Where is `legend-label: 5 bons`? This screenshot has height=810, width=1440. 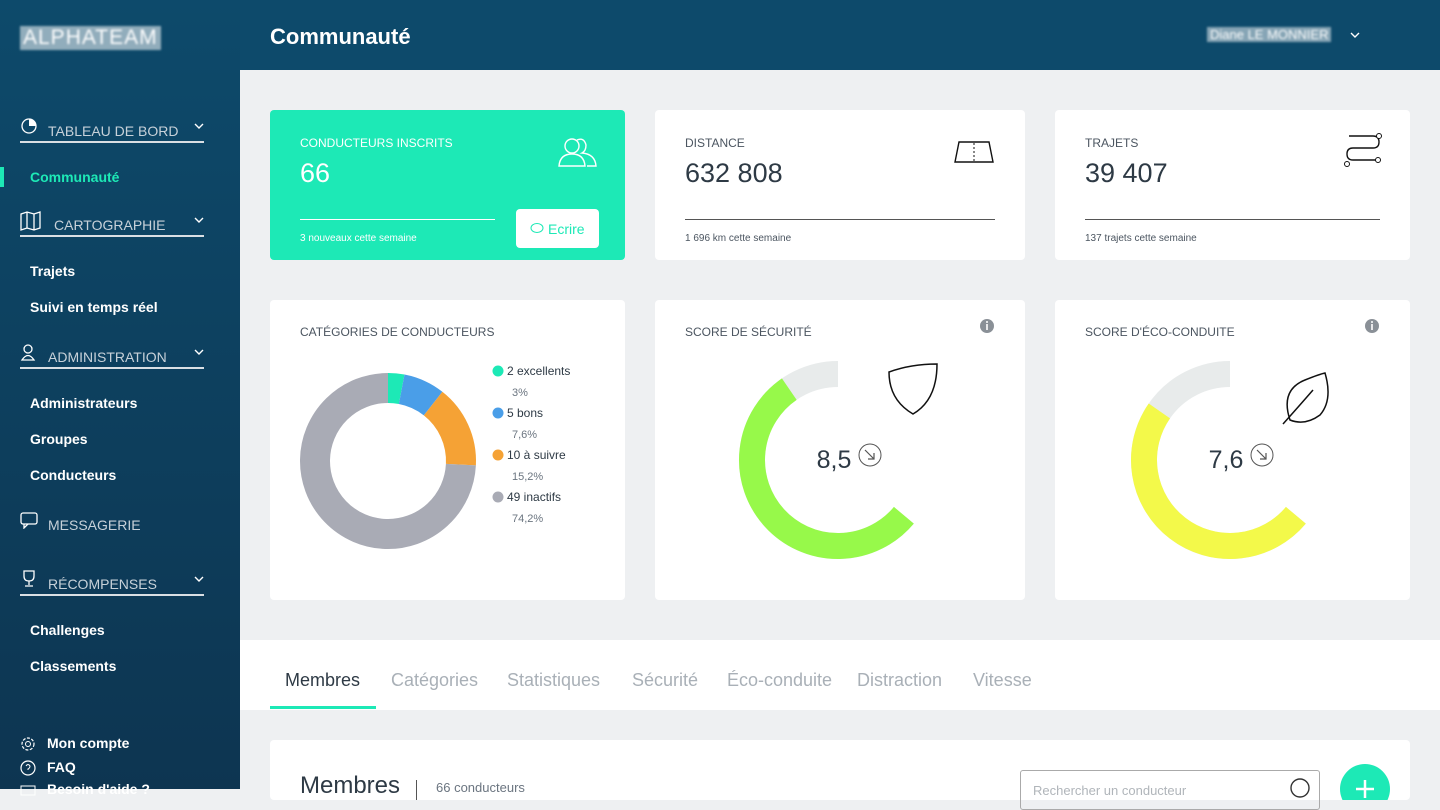 legend-label: 5 bons is located at coordinates (525, 413).